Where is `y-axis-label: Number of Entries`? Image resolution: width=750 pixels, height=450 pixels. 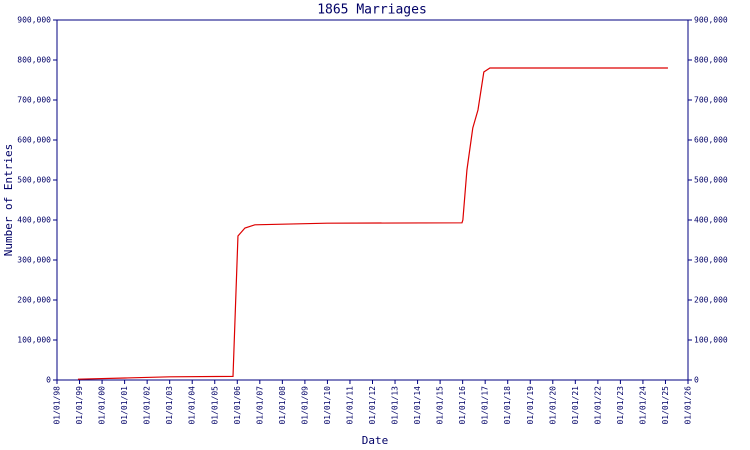 y-axis-label: Number of Entries is located at coordinates (8, 200).